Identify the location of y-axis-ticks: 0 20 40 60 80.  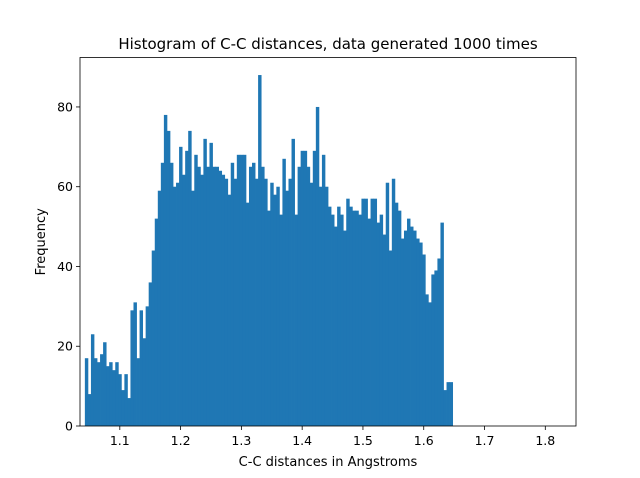
(68, 266).